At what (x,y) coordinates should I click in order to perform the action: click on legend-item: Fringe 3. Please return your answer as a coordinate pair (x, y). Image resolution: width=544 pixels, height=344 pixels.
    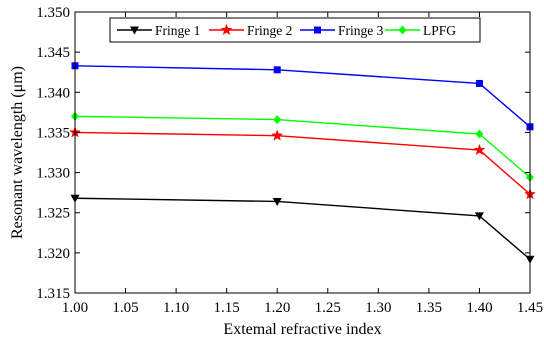
    Looking at the image, I should click on (342, 30).